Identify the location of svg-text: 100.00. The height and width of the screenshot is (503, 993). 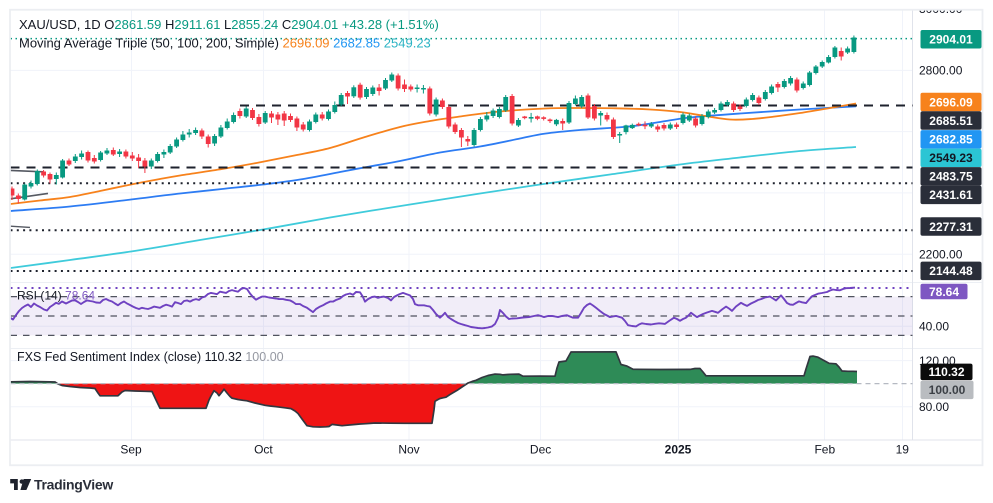
(947, 390).